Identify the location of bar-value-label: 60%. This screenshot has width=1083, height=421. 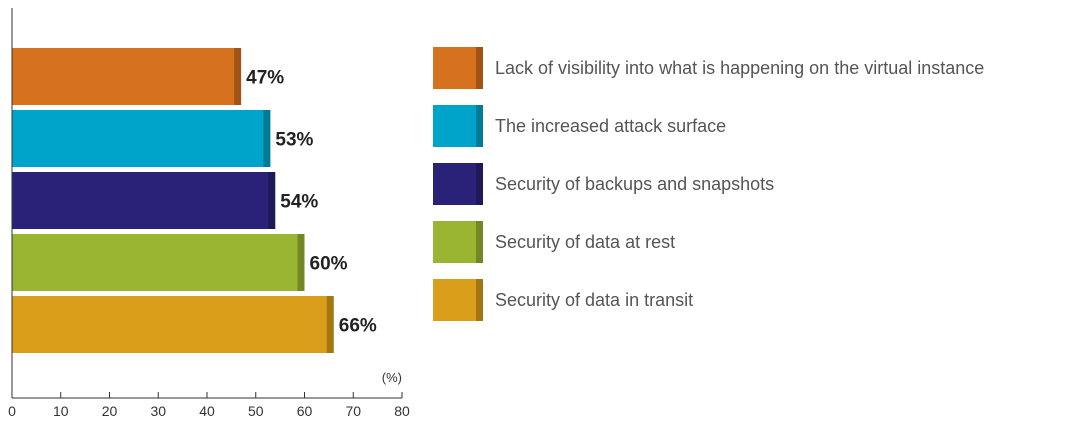
(329, 264).